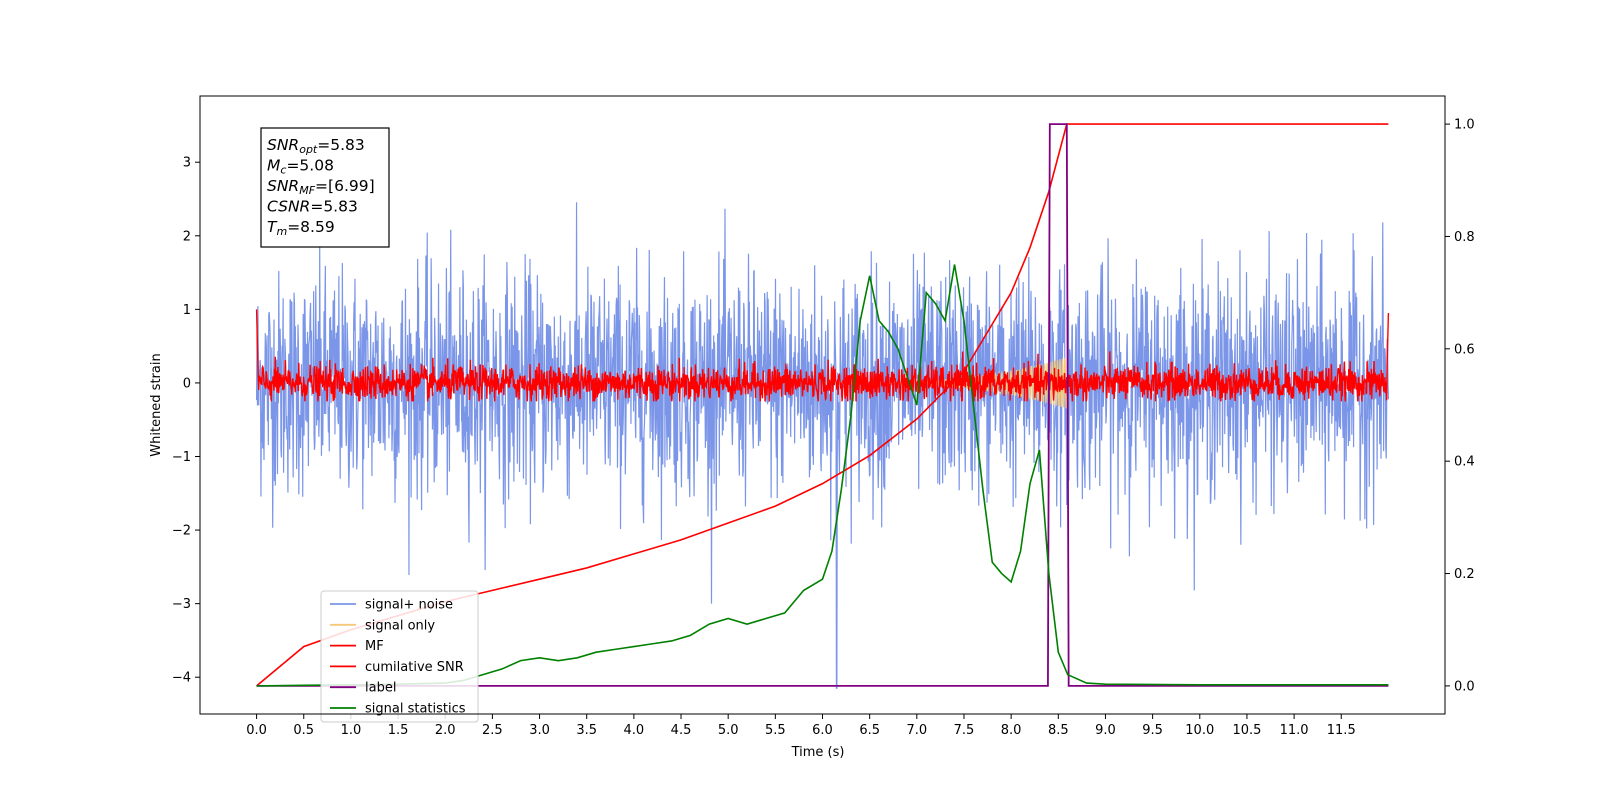 The image size is (1600, 800). What do you see at coordinates (415, 709) in the screenshot?
I see `legend-entry: signal statistics` at bounding box center [415, 709].